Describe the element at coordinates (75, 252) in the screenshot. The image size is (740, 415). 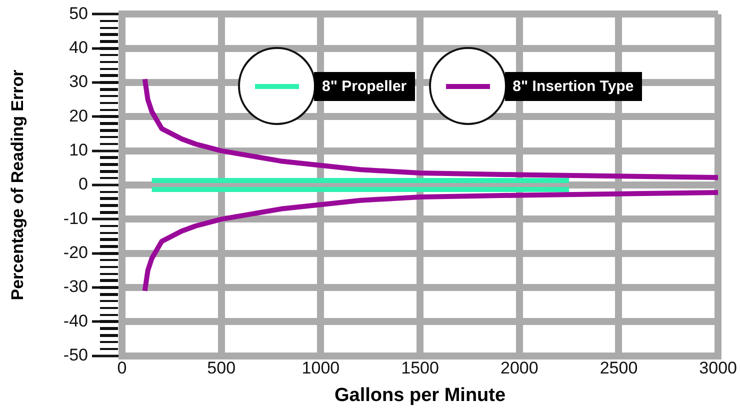
I see `y-tick-label: -20` at that location.